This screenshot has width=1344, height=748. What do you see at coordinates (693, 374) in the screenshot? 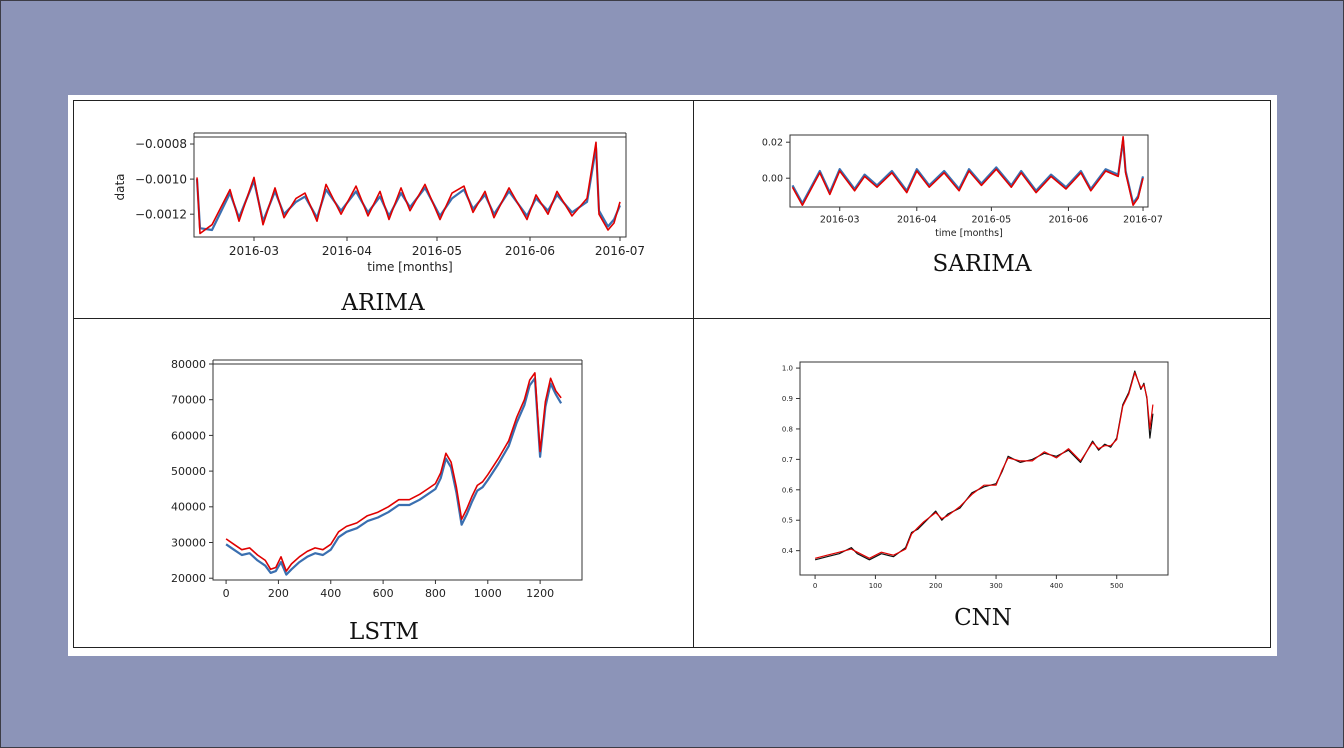
I see `grid-divider-vertical` at bounding box center [693, 374].